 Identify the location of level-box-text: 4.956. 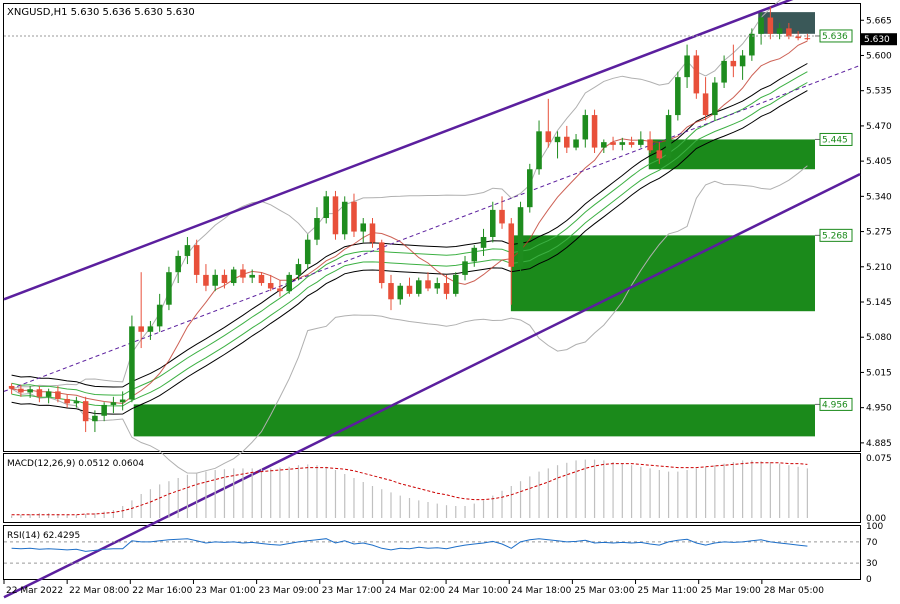
(835, 405).